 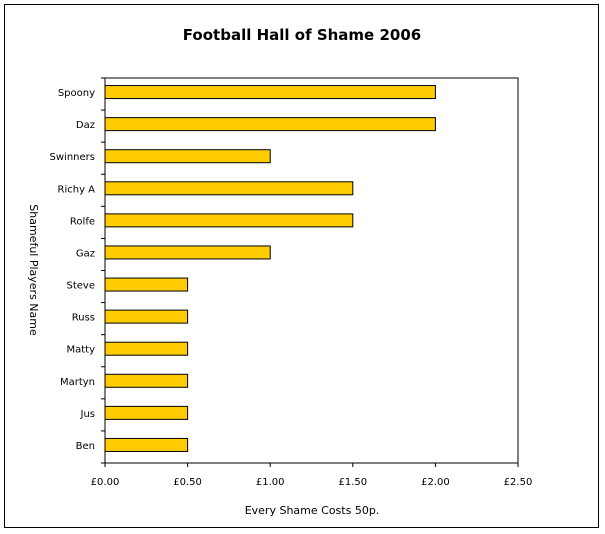 What do you see at coordinates (270, 482) in the screenshot?
I see `x-tick-label: £1.00` at bounding box center [270, 482].